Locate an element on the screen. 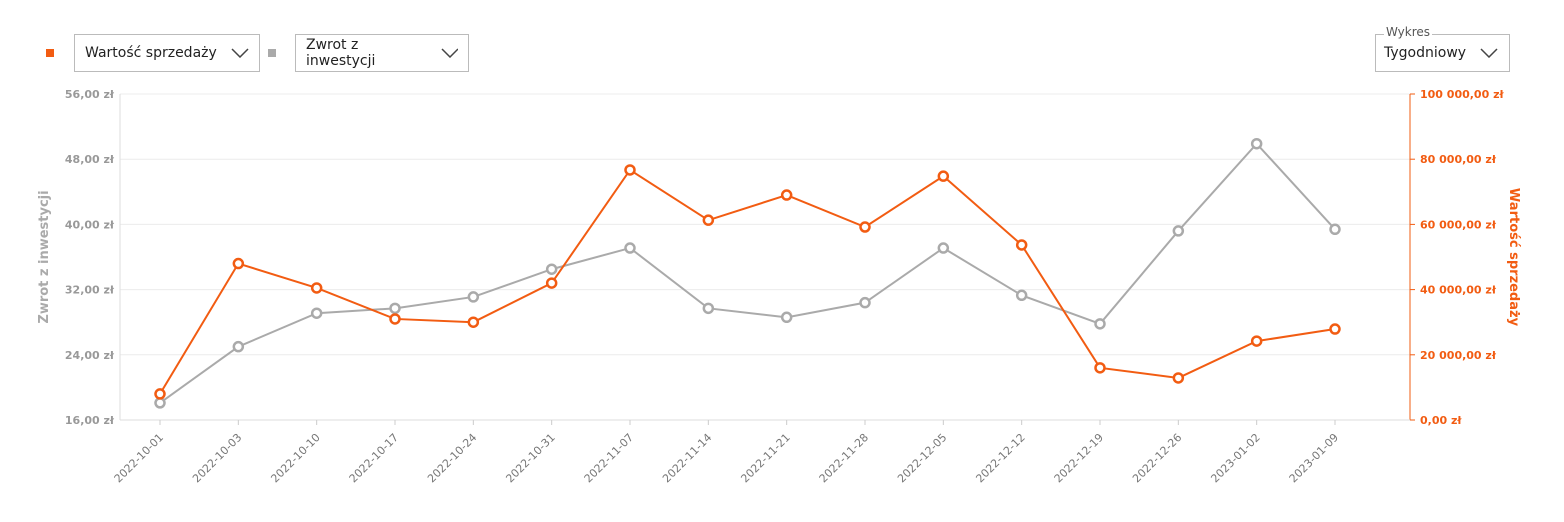 The width and height of the screenshot is (1564, 522). x-tick-label: 2022-12-26 is located at coordinates (1157, 458).